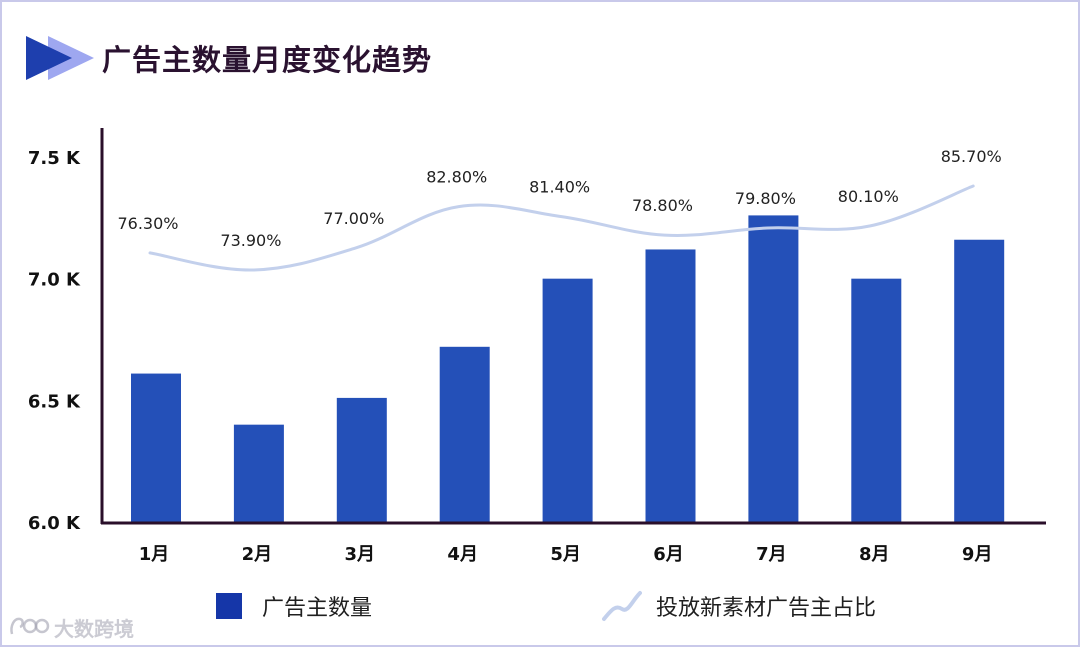 The width and height of the screenshot is (1080, 647). Describe the element at coordinates (54, 523) in the screenshot. I see `y-tick-label: 6.0 K` at that location.